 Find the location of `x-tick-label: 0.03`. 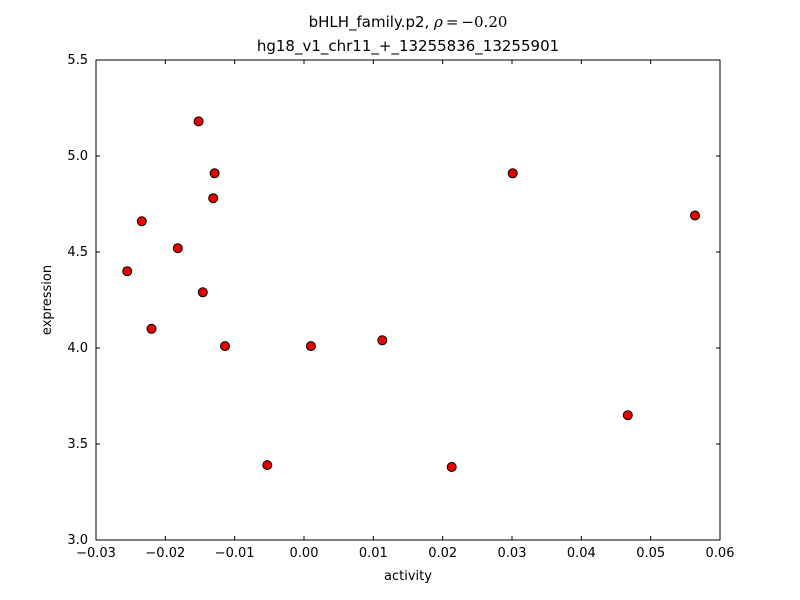

x-tick-label: 0.03 is located at coordinates (512, 553).